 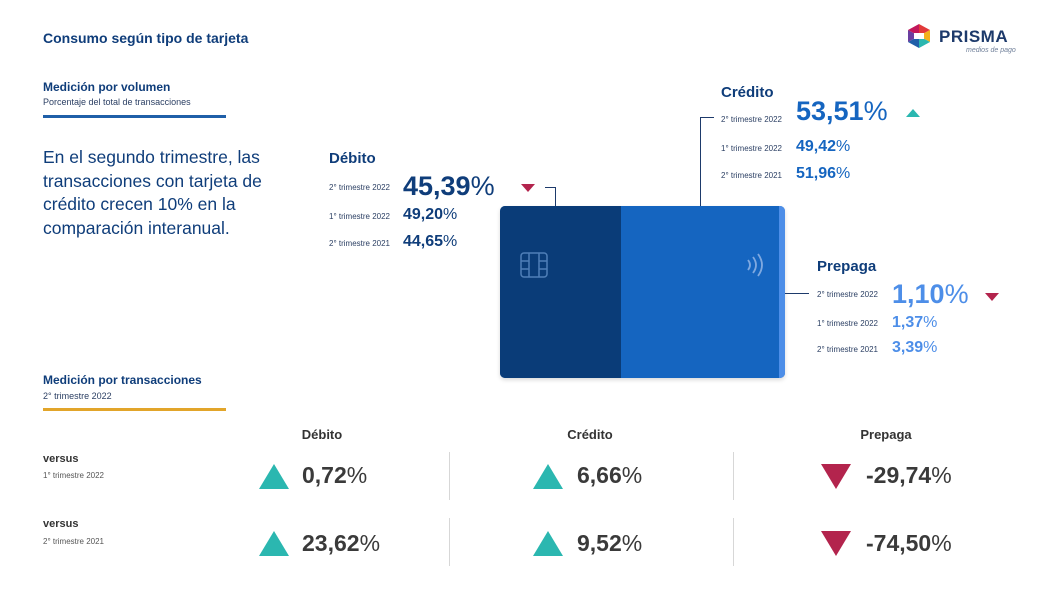 I want to click on credito-row-label: 1° trimestre 2022, so click(x=752, y=148).